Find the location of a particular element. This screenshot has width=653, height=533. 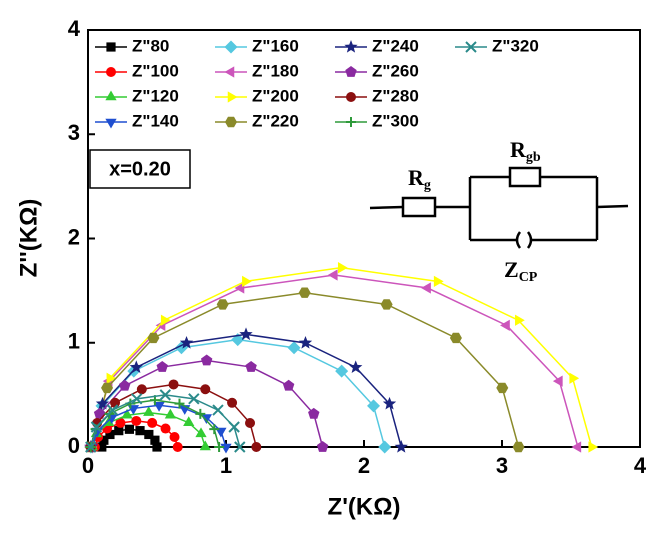

legend-label: Z"300 is located at coordinates (395, 120).